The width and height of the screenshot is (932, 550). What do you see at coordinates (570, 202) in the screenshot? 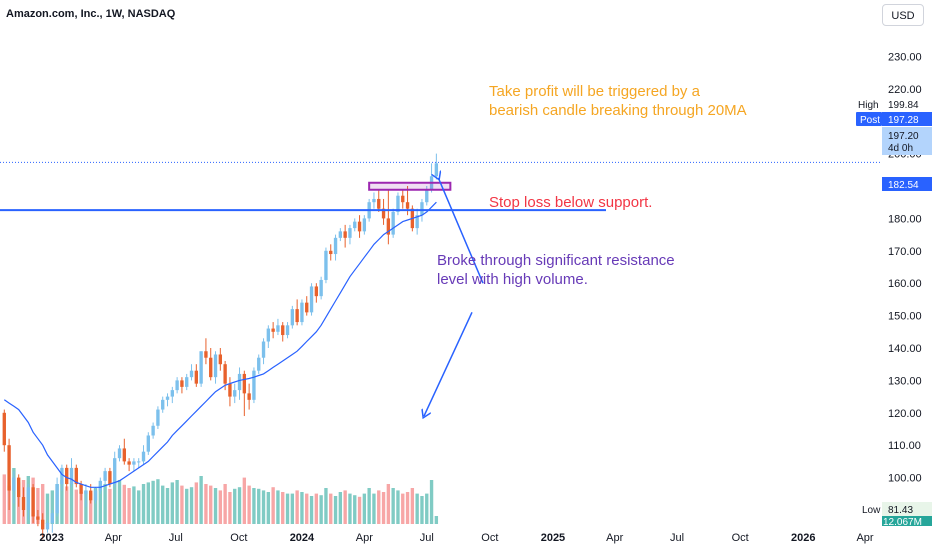
I see `stop-loss-note: Stop loss below support.` at bounding box center [570, 202].